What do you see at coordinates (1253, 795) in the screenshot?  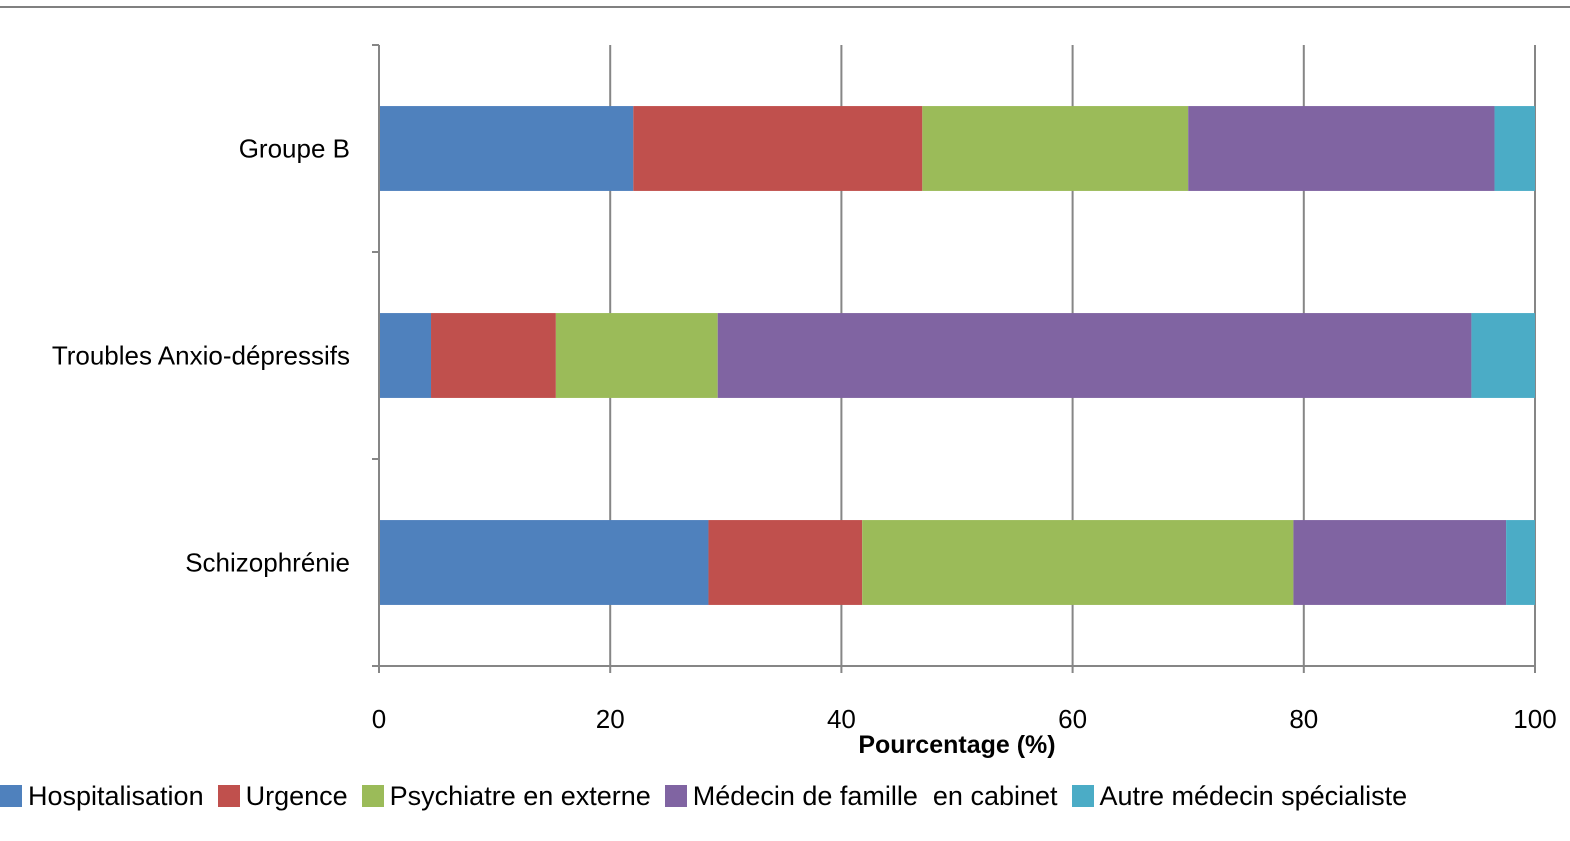 I see `legend-label: Autre médecin spécialiste` at bounding box center [1253, 795].